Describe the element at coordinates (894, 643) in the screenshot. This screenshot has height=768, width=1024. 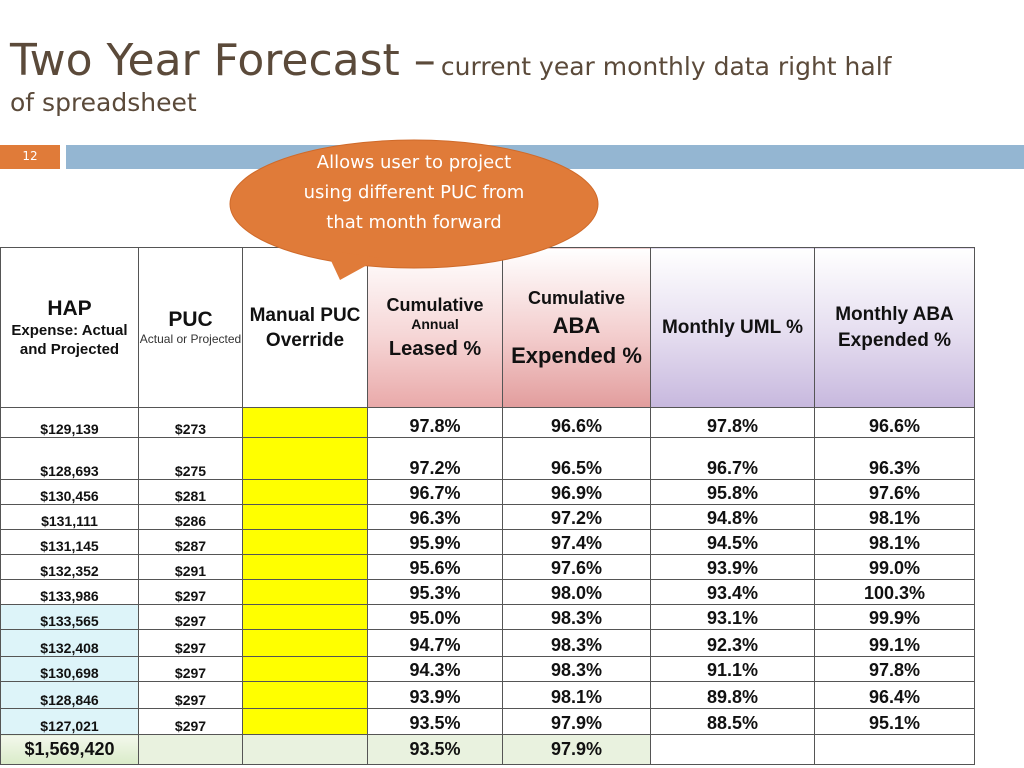
I see `cell-monthly-aba: 99.1%` at that location.